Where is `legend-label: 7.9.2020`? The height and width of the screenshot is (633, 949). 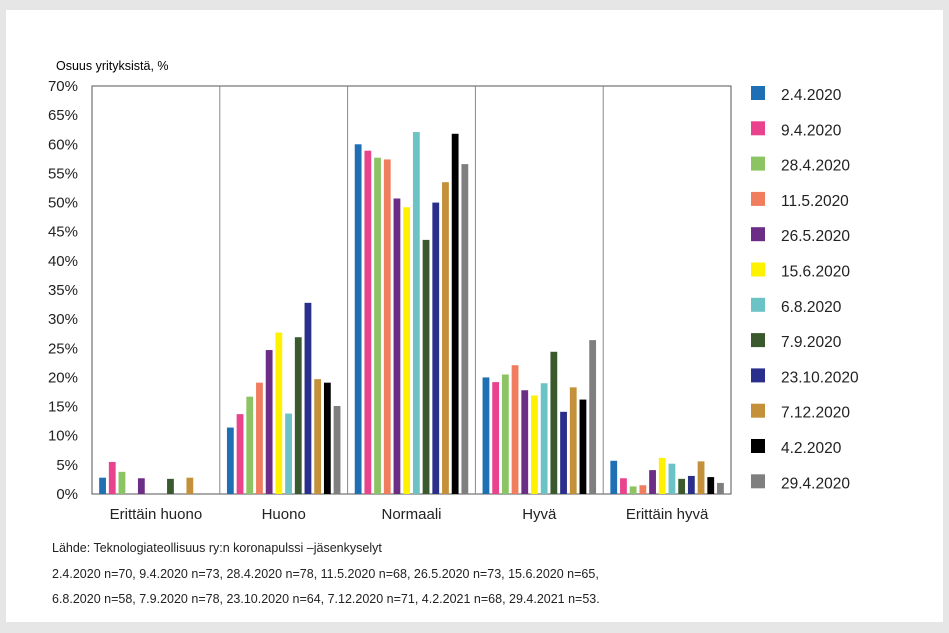
legend-label: 7.9.2020 is located at coordinates (811, 342).